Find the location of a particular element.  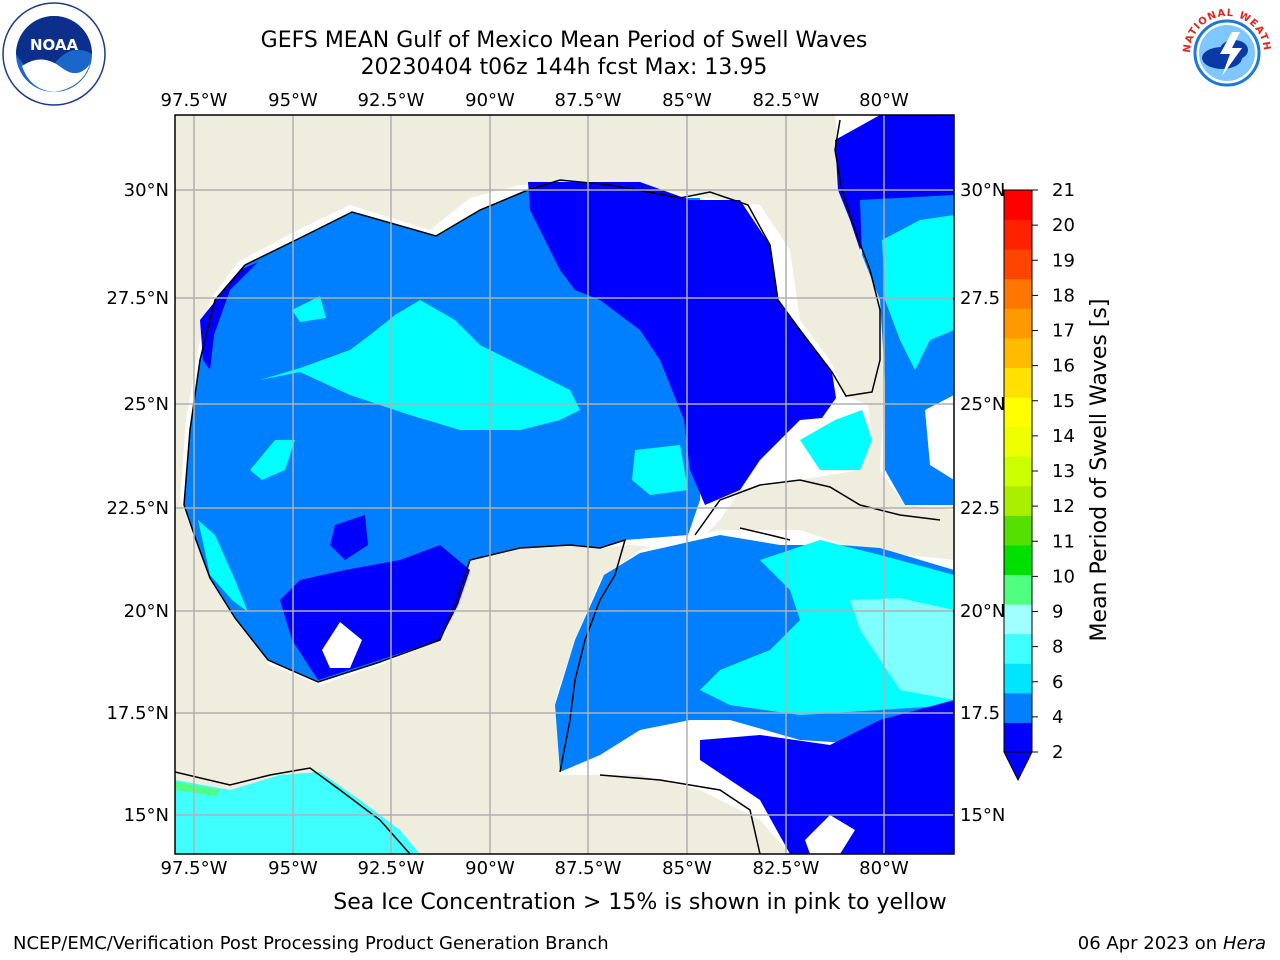

campeche-white-patch is located at coordinates (342, 645).